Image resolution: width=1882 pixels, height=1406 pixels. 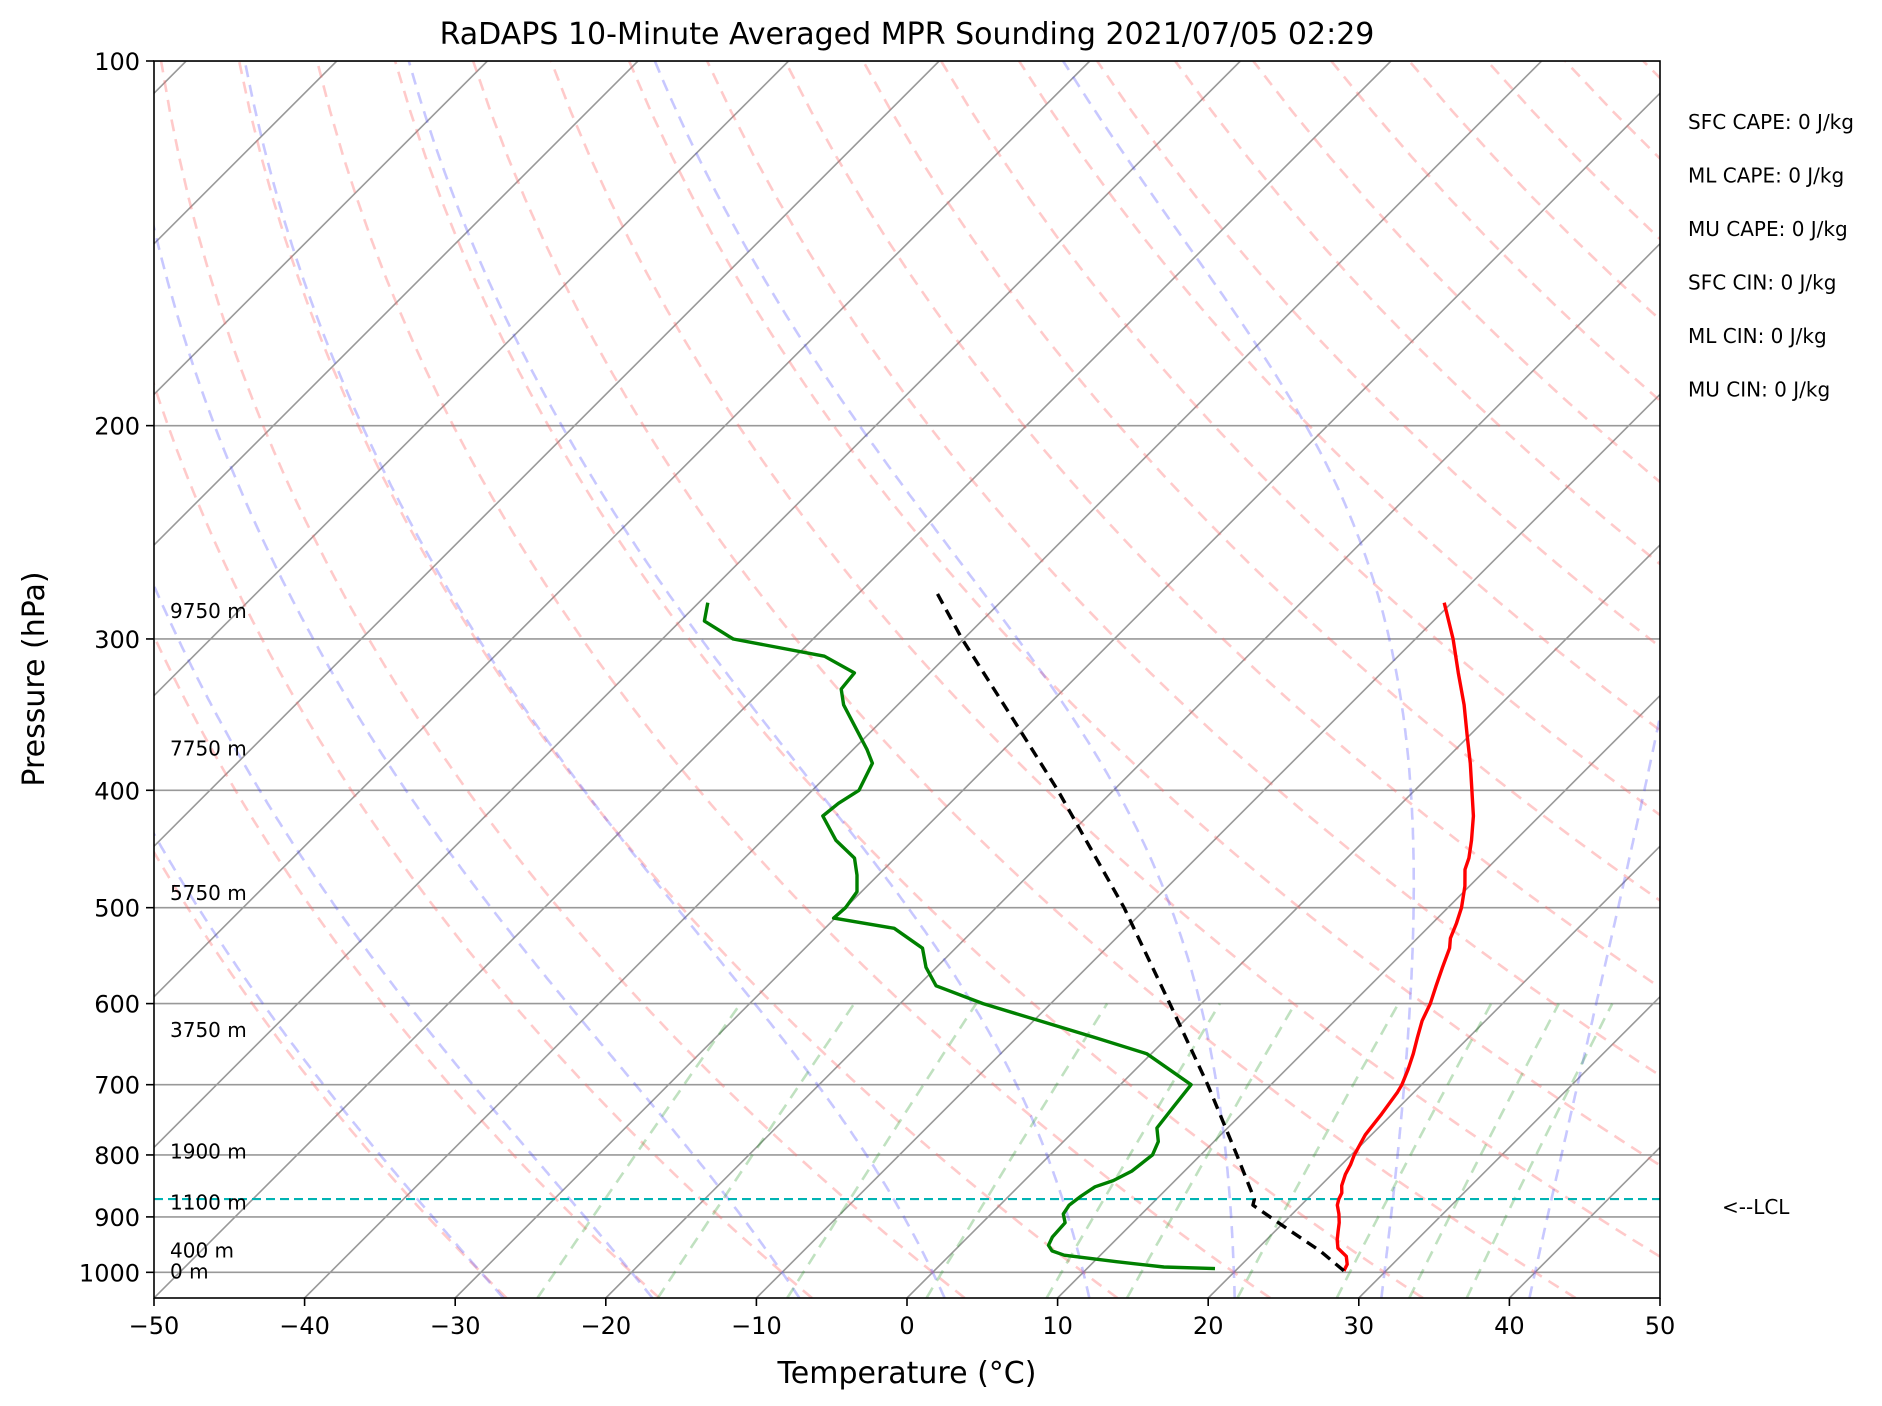 I want to click on y-tick-label: 700, so click(x=117, y=1086).